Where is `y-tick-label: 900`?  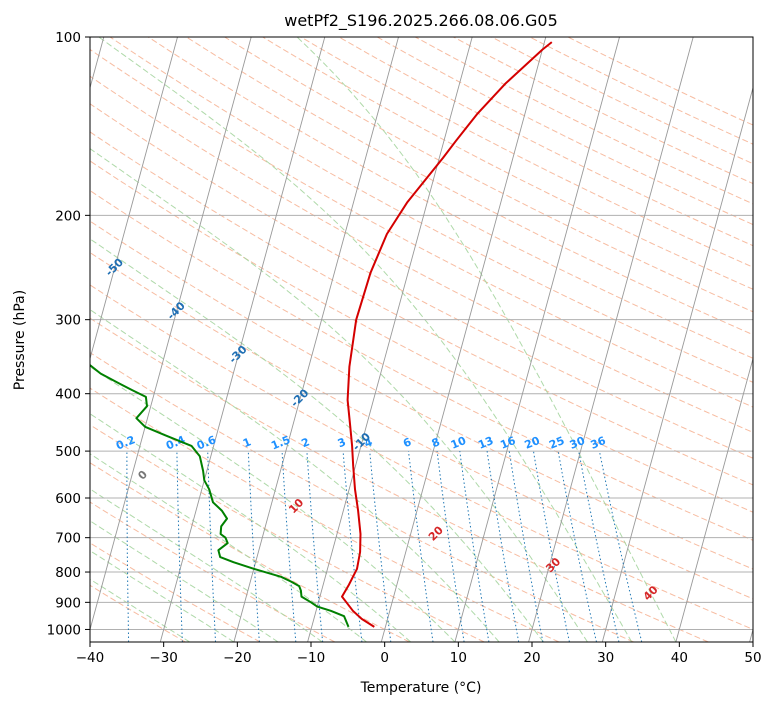 y-tick-label: 900 is located at coordinates (68, 603).